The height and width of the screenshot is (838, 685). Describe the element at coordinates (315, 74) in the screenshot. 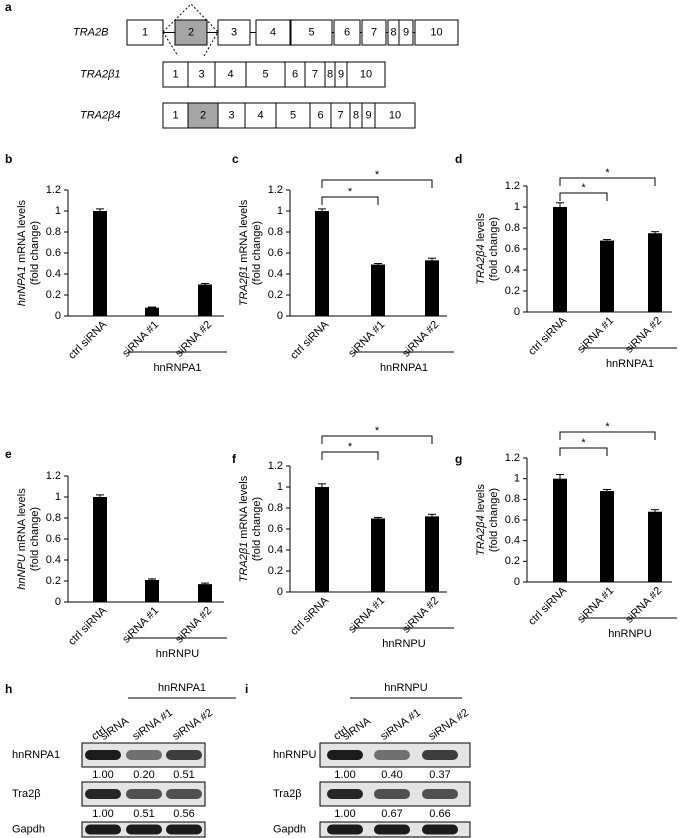

I see `exon-label: 7` at that location.